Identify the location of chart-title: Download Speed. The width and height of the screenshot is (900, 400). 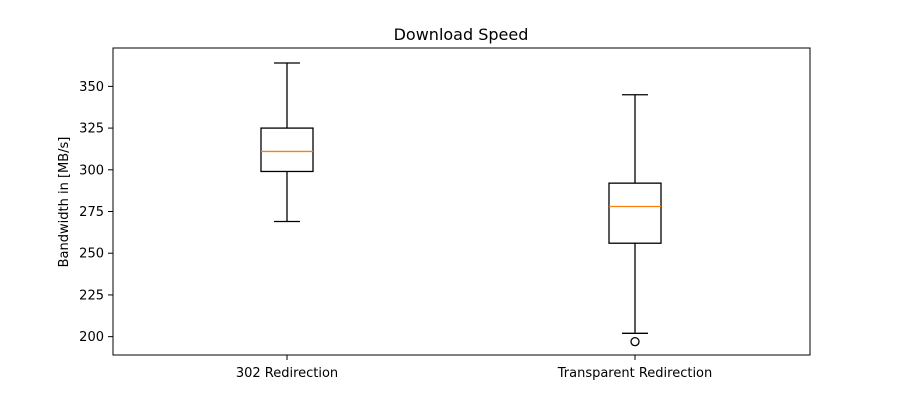
(461, 34).